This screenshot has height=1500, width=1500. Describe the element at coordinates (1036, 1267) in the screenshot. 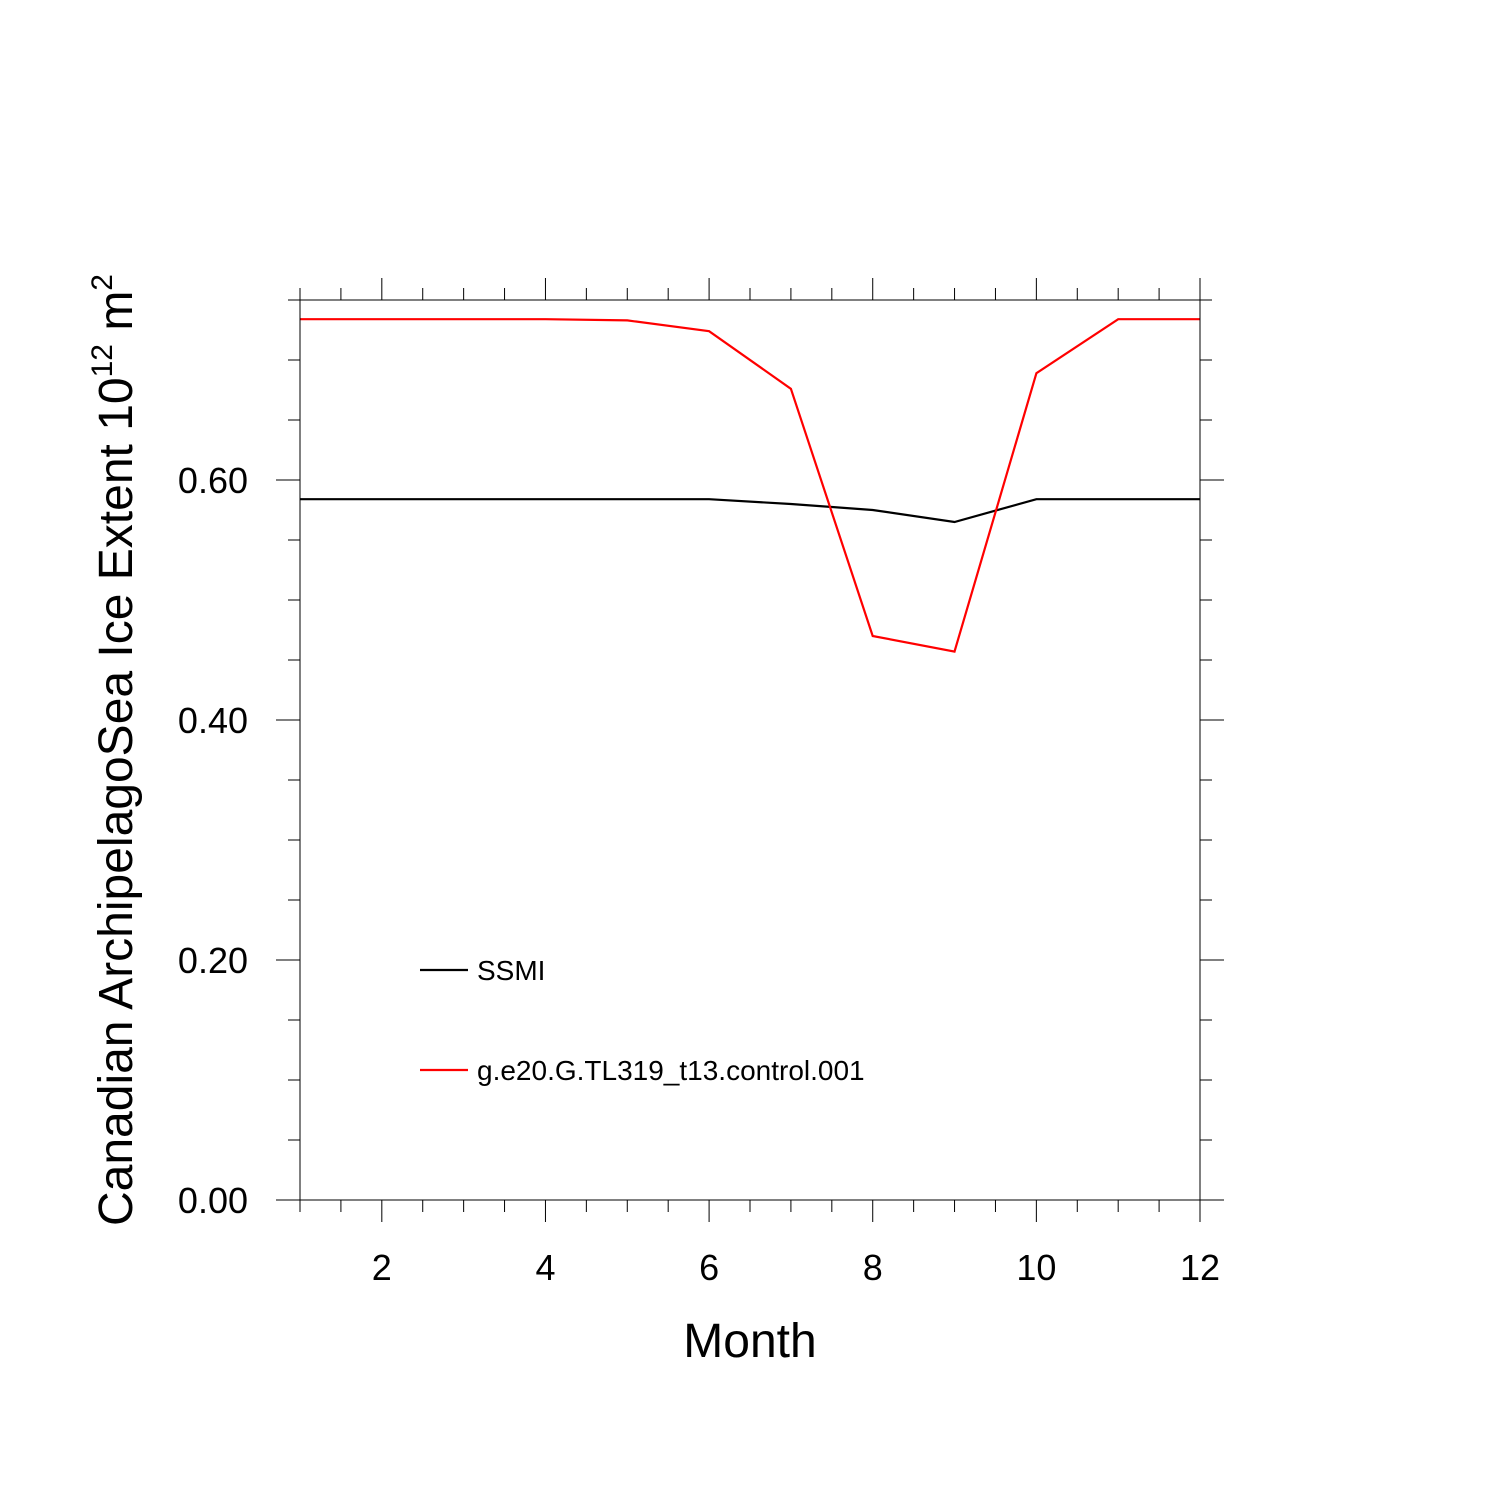

I see `x-tick-label: 10` at that location.